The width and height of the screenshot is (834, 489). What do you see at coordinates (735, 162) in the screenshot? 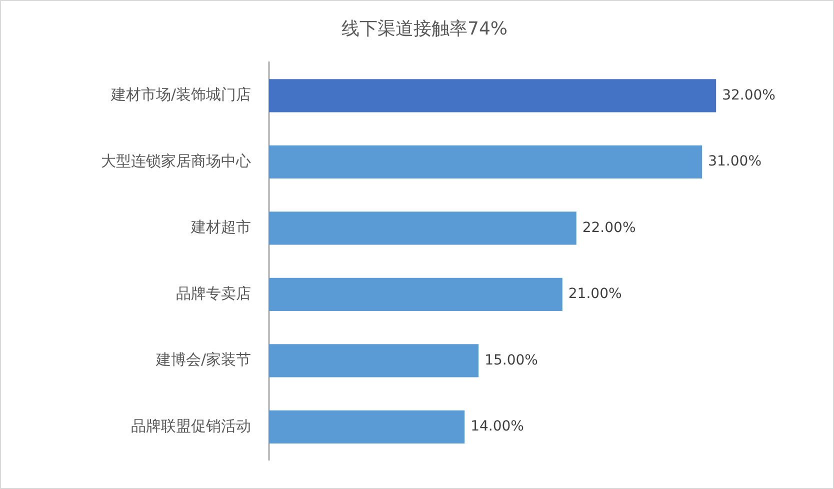
I see `data-label: 31.00%` at bounding box center [735, 162].